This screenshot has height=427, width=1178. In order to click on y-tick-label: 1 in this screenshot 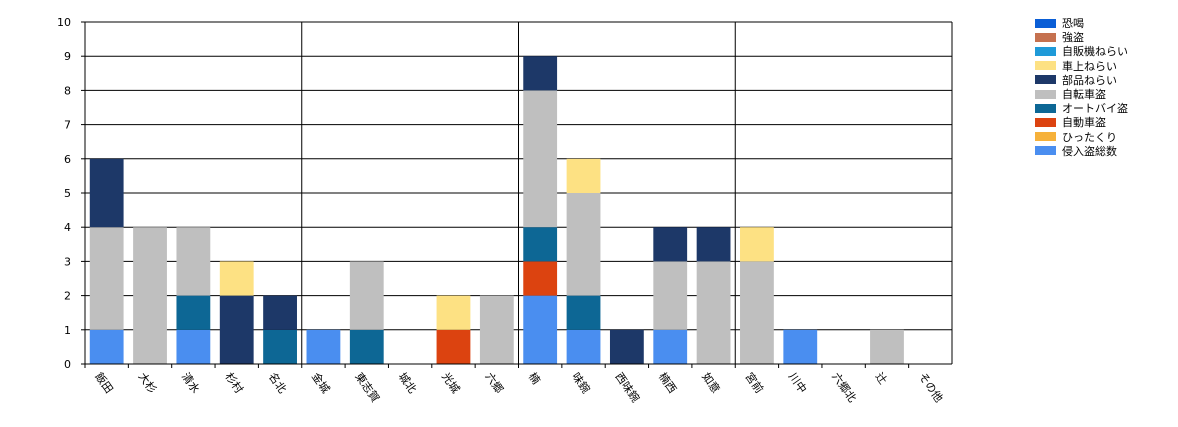, I will do `click(67, 330)`.